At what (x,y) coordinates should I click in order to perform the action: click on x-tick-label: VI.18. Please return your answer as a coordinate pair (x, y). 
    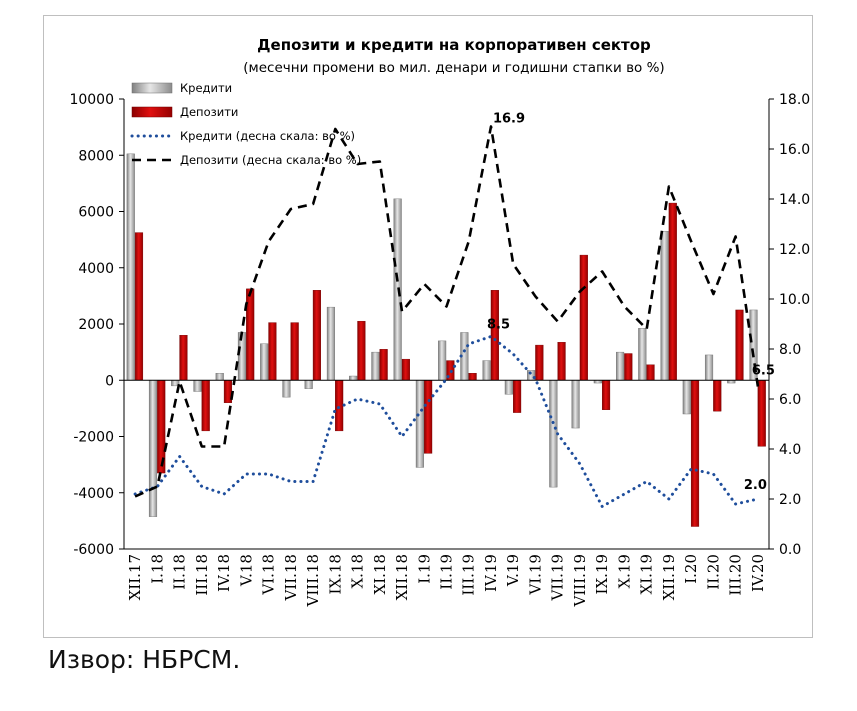
    Looking at the image, I should click on (269, 575).